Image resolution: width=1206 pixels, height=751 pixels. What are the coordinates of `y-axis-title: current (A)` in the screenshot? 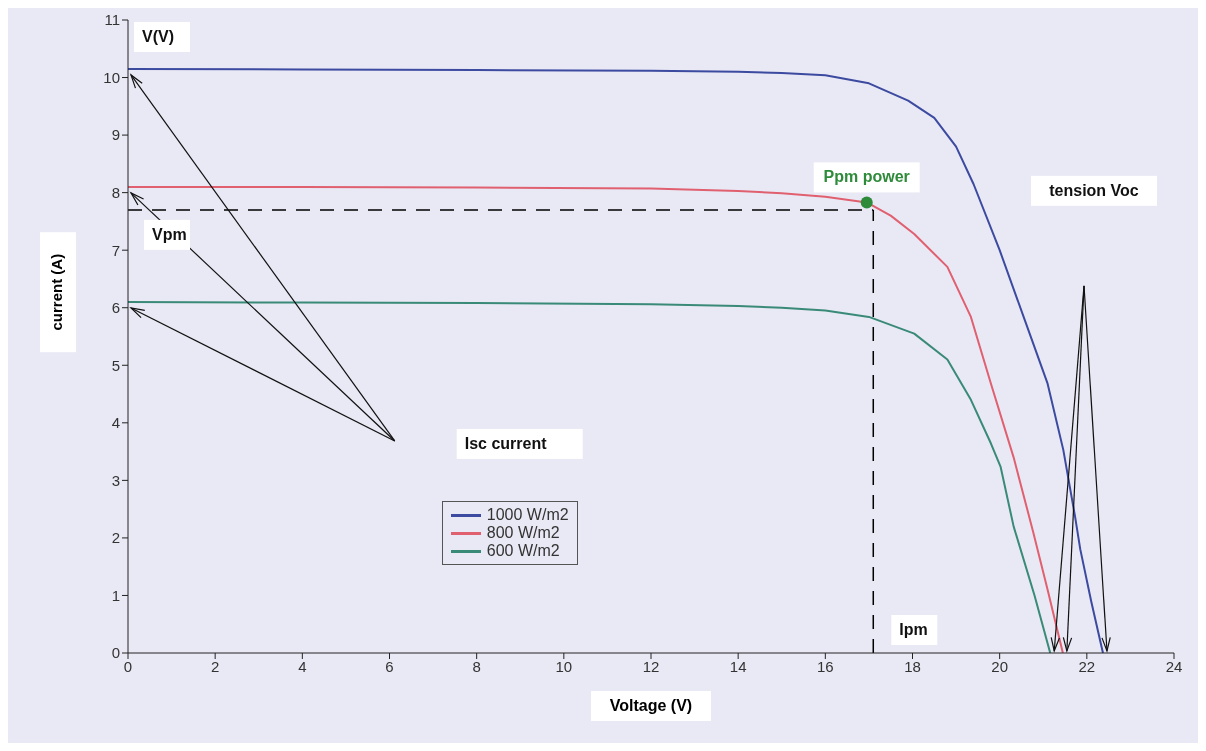 It's located at (56, 292).